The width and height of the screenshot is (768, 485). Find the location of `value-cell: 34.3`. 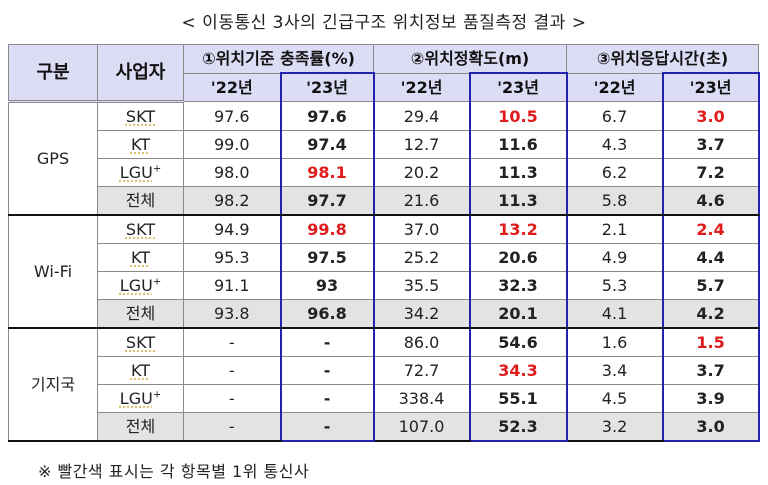

value-cell: 34.3 is located at coordinates (518, 370).